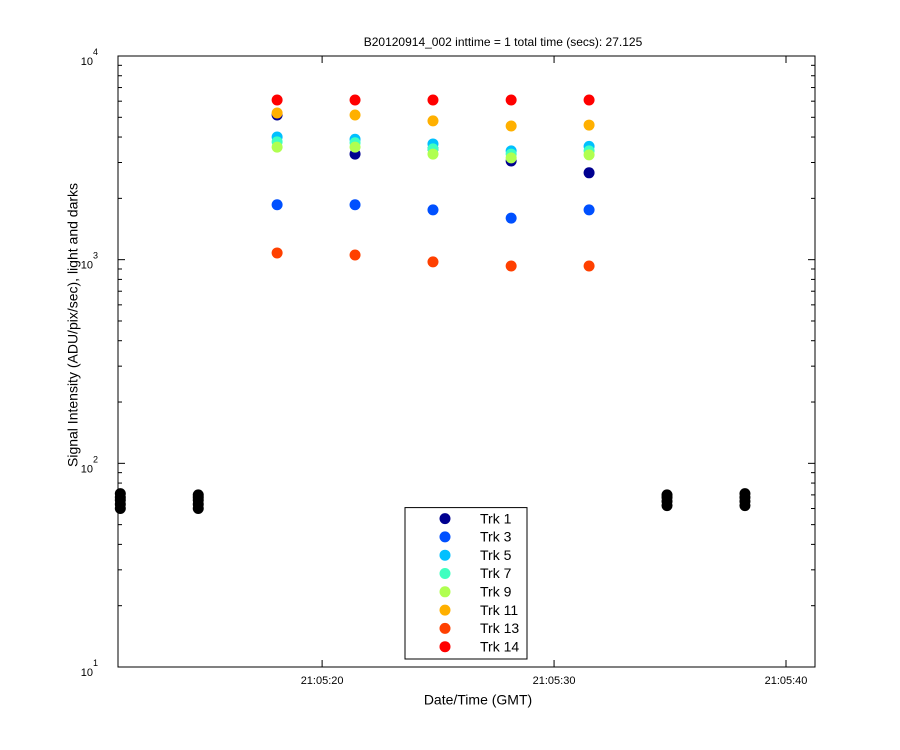  Describe the element at coordinates (499, 628) in the screenshot. I see `legend-label: Trk 13` at that location.